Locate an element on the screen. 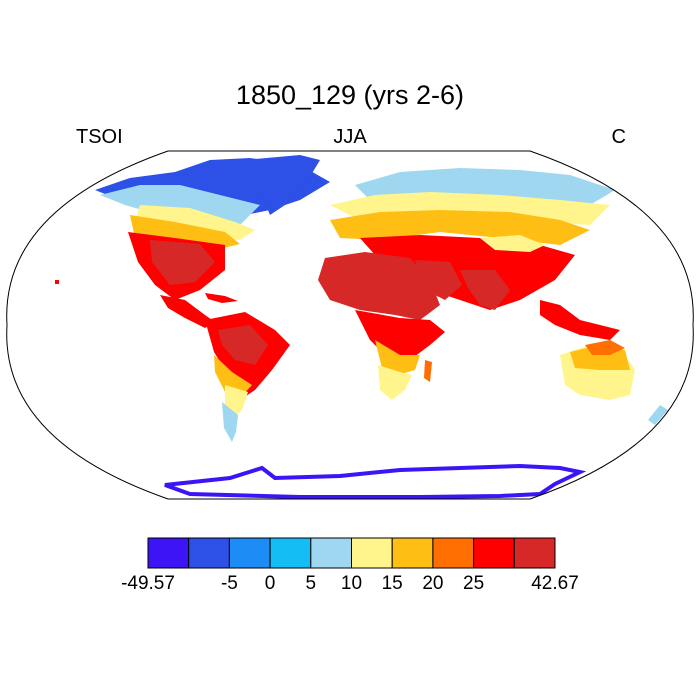 The image size is (700, 700). colorbar is located at coordinates (351, 553).